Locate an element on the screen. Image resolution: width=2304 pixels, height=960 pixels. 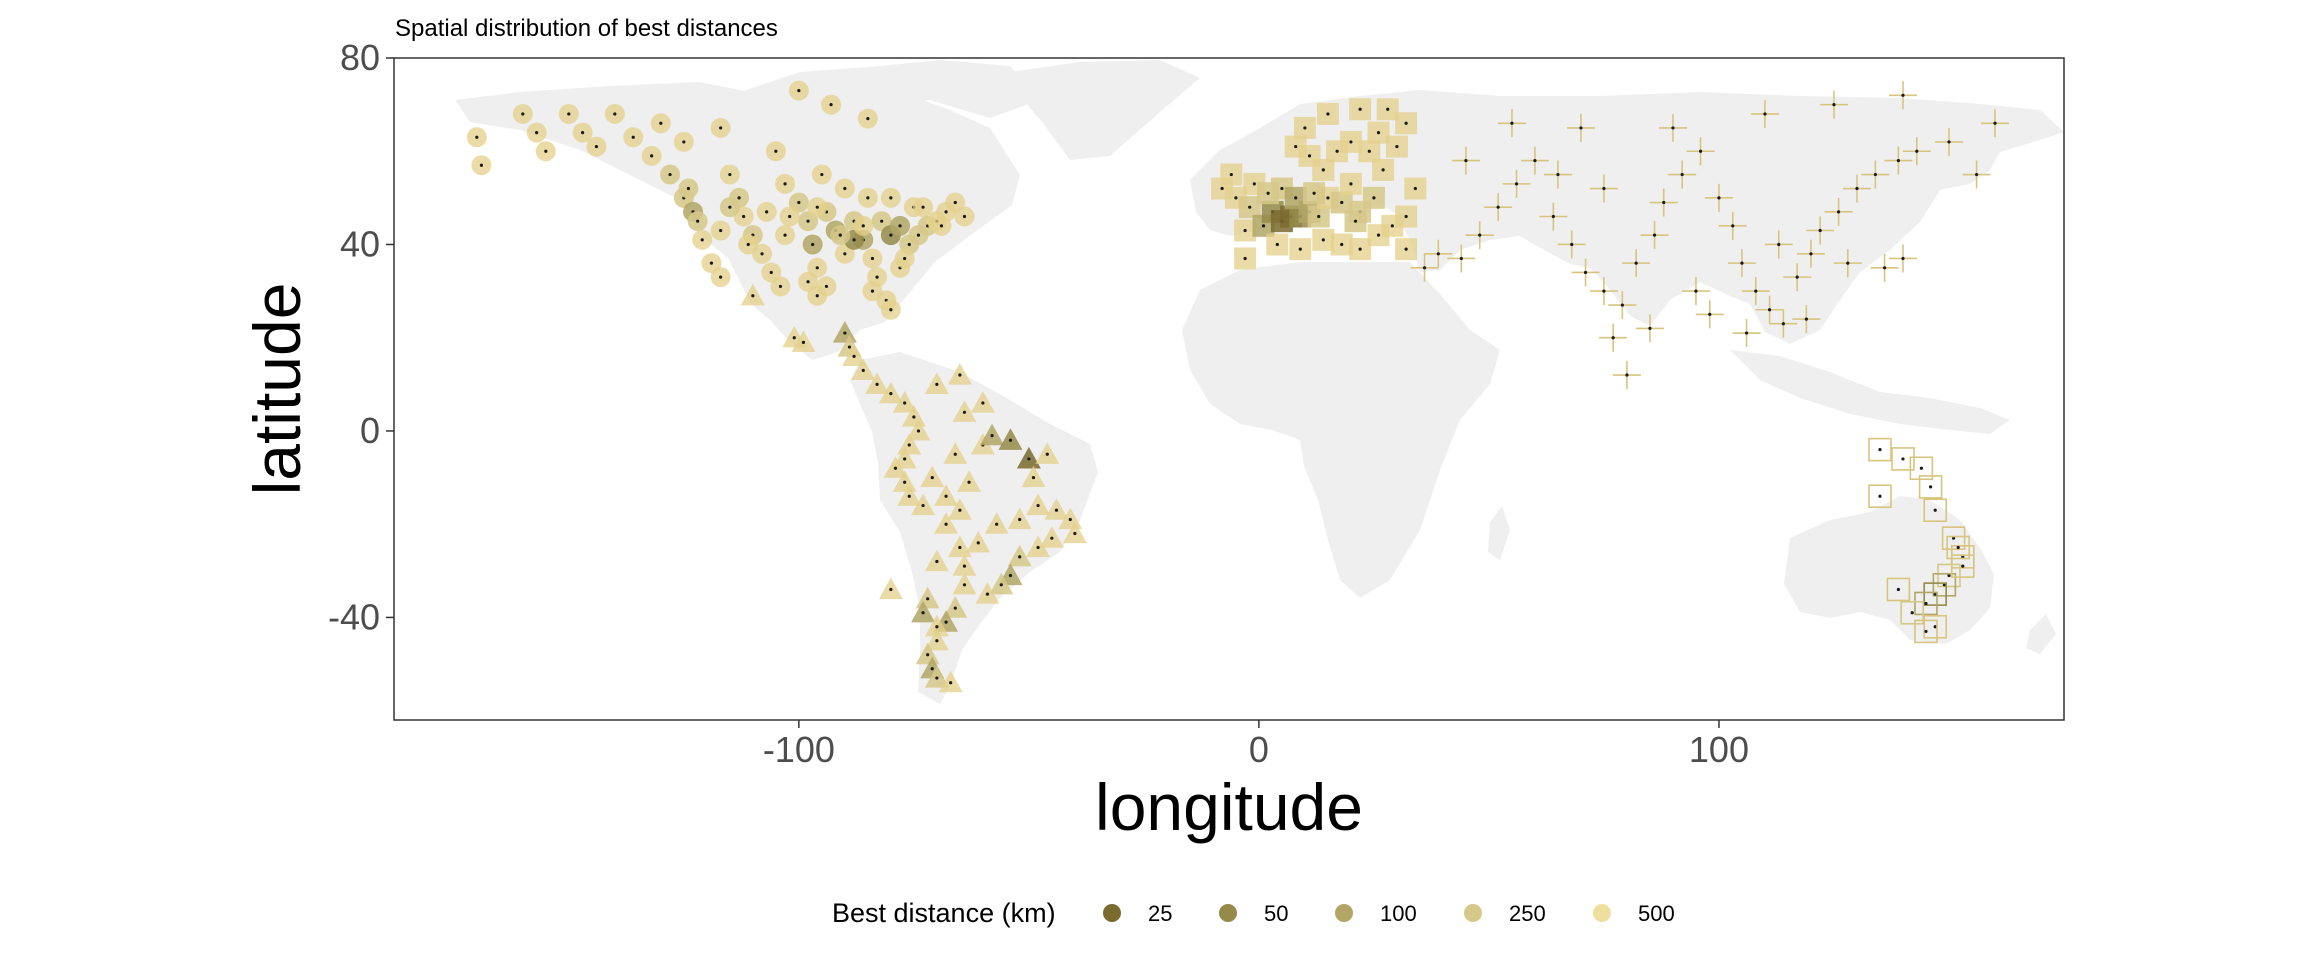
landmass-eurasia is located at coordinates (1627, 217).